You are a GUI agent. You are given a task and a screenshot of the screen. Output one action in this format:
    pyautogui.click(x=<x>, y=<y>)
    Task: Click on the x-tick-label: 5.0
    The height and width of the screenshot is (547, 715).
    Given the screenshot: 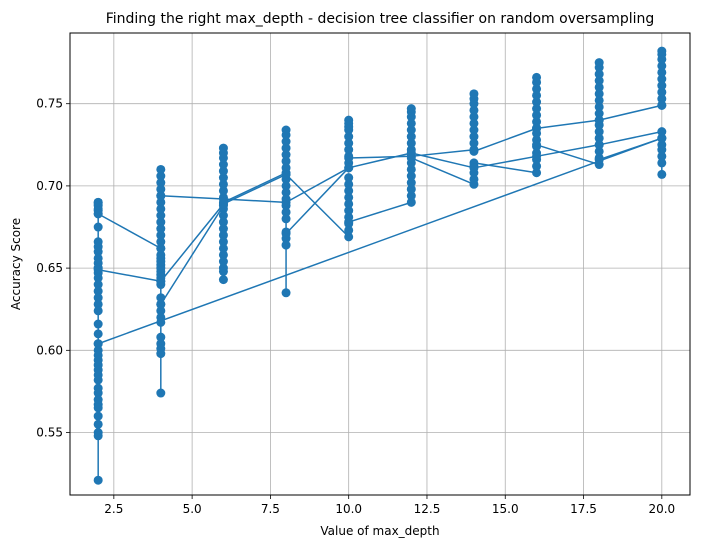 What is the action you would take?
    pyautogui.click(x=192, y=509)
    